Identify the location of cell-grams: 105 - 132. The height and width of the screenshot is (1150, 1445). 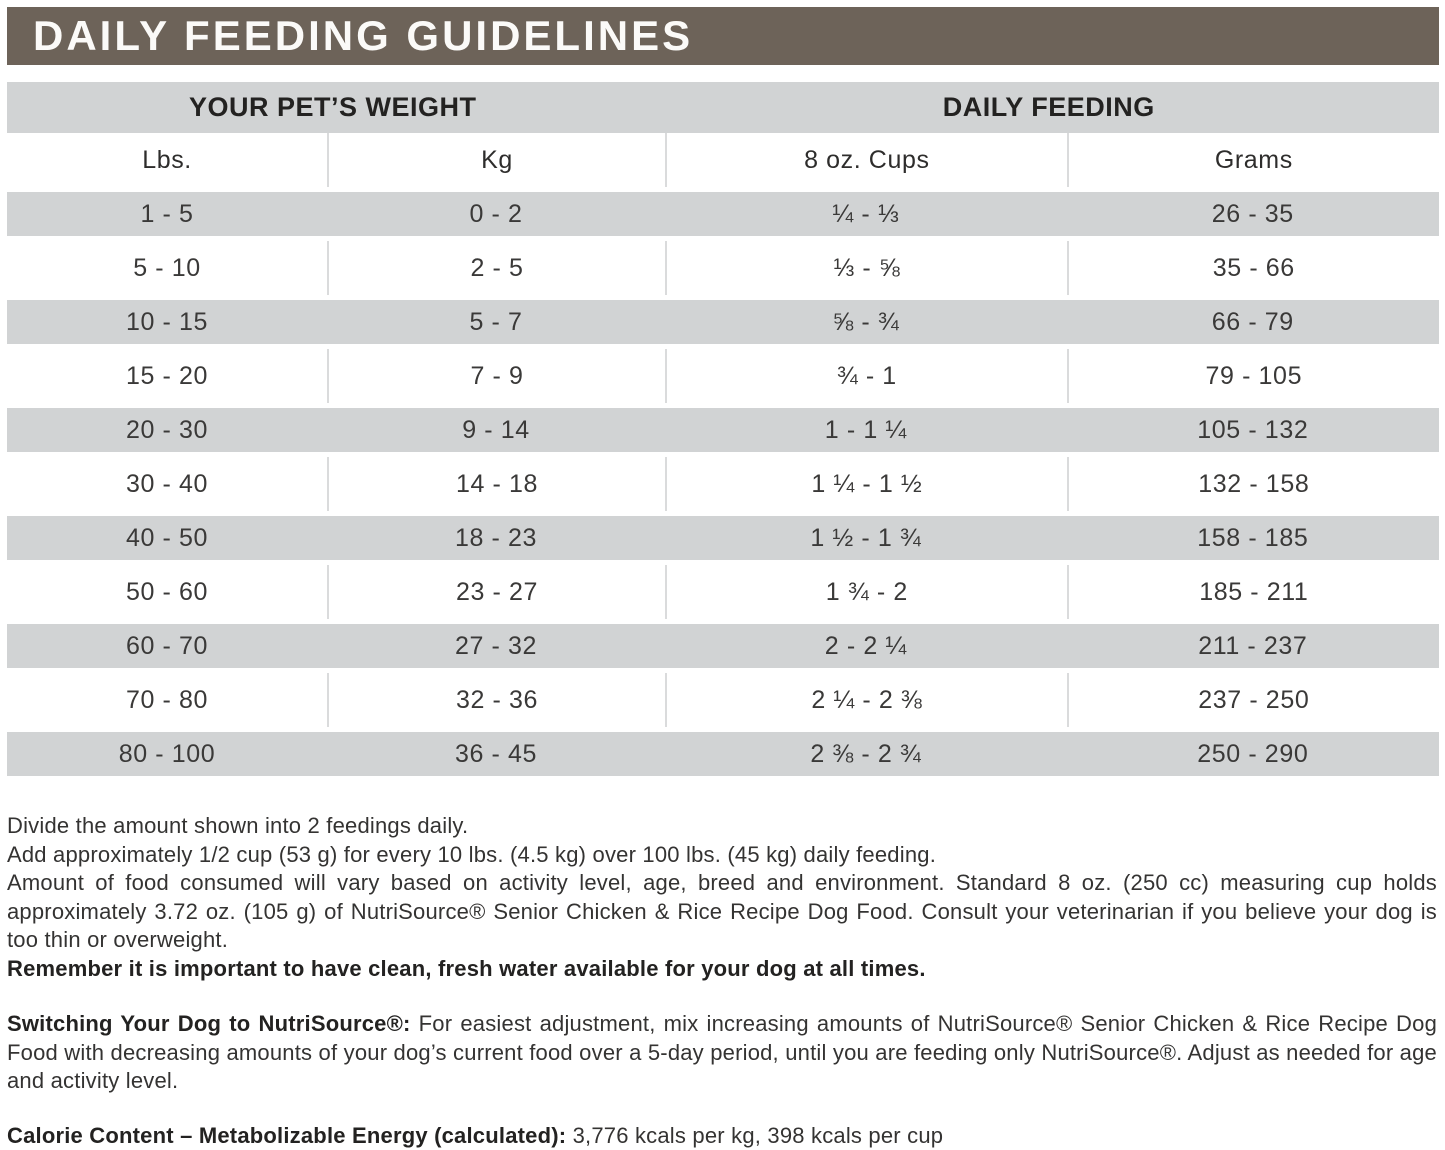
(1253, 430).